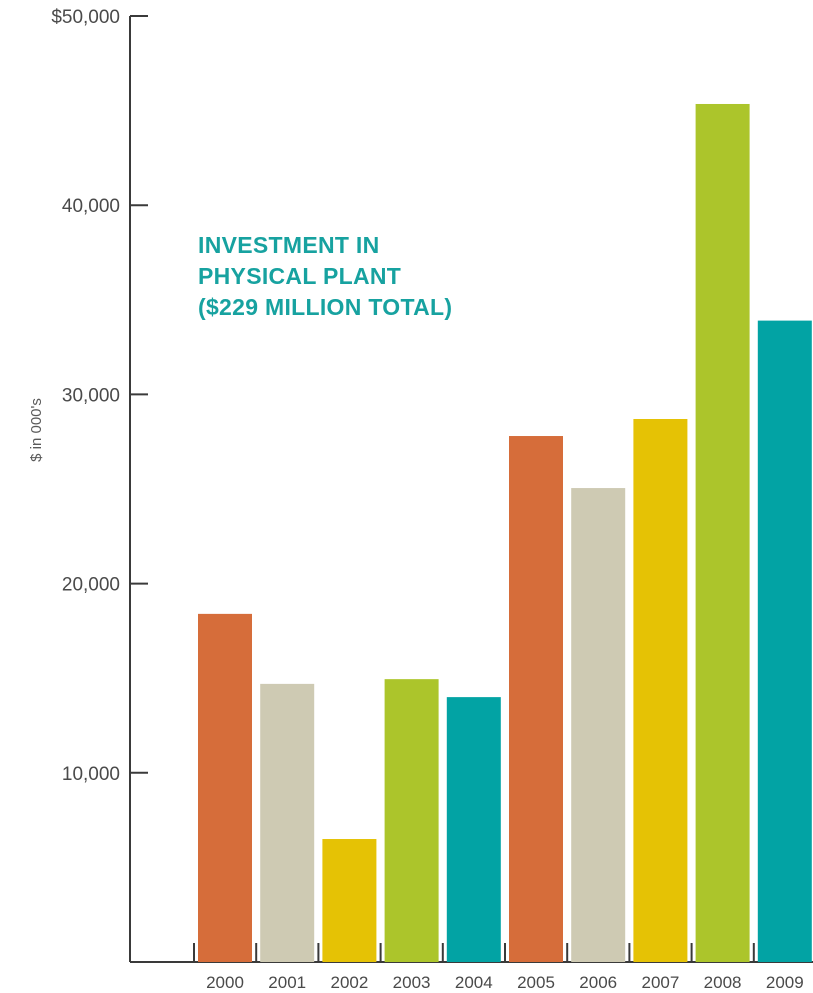 The height and width of the screenshot is (993, 813). I want to click on chart-title-line-1: INVESTMENT IN, so click(289, 245).